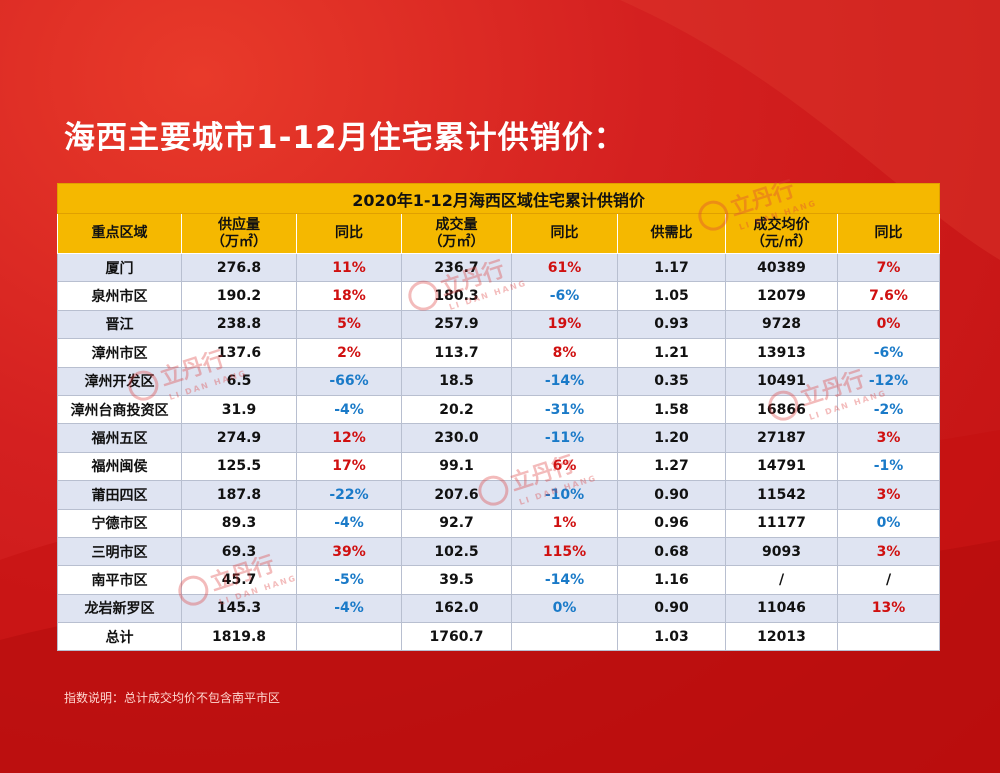 Image resolution: width=1000 pixels, height=773 pixels. I want to click on value-cell: 40389, so click(781, 267).